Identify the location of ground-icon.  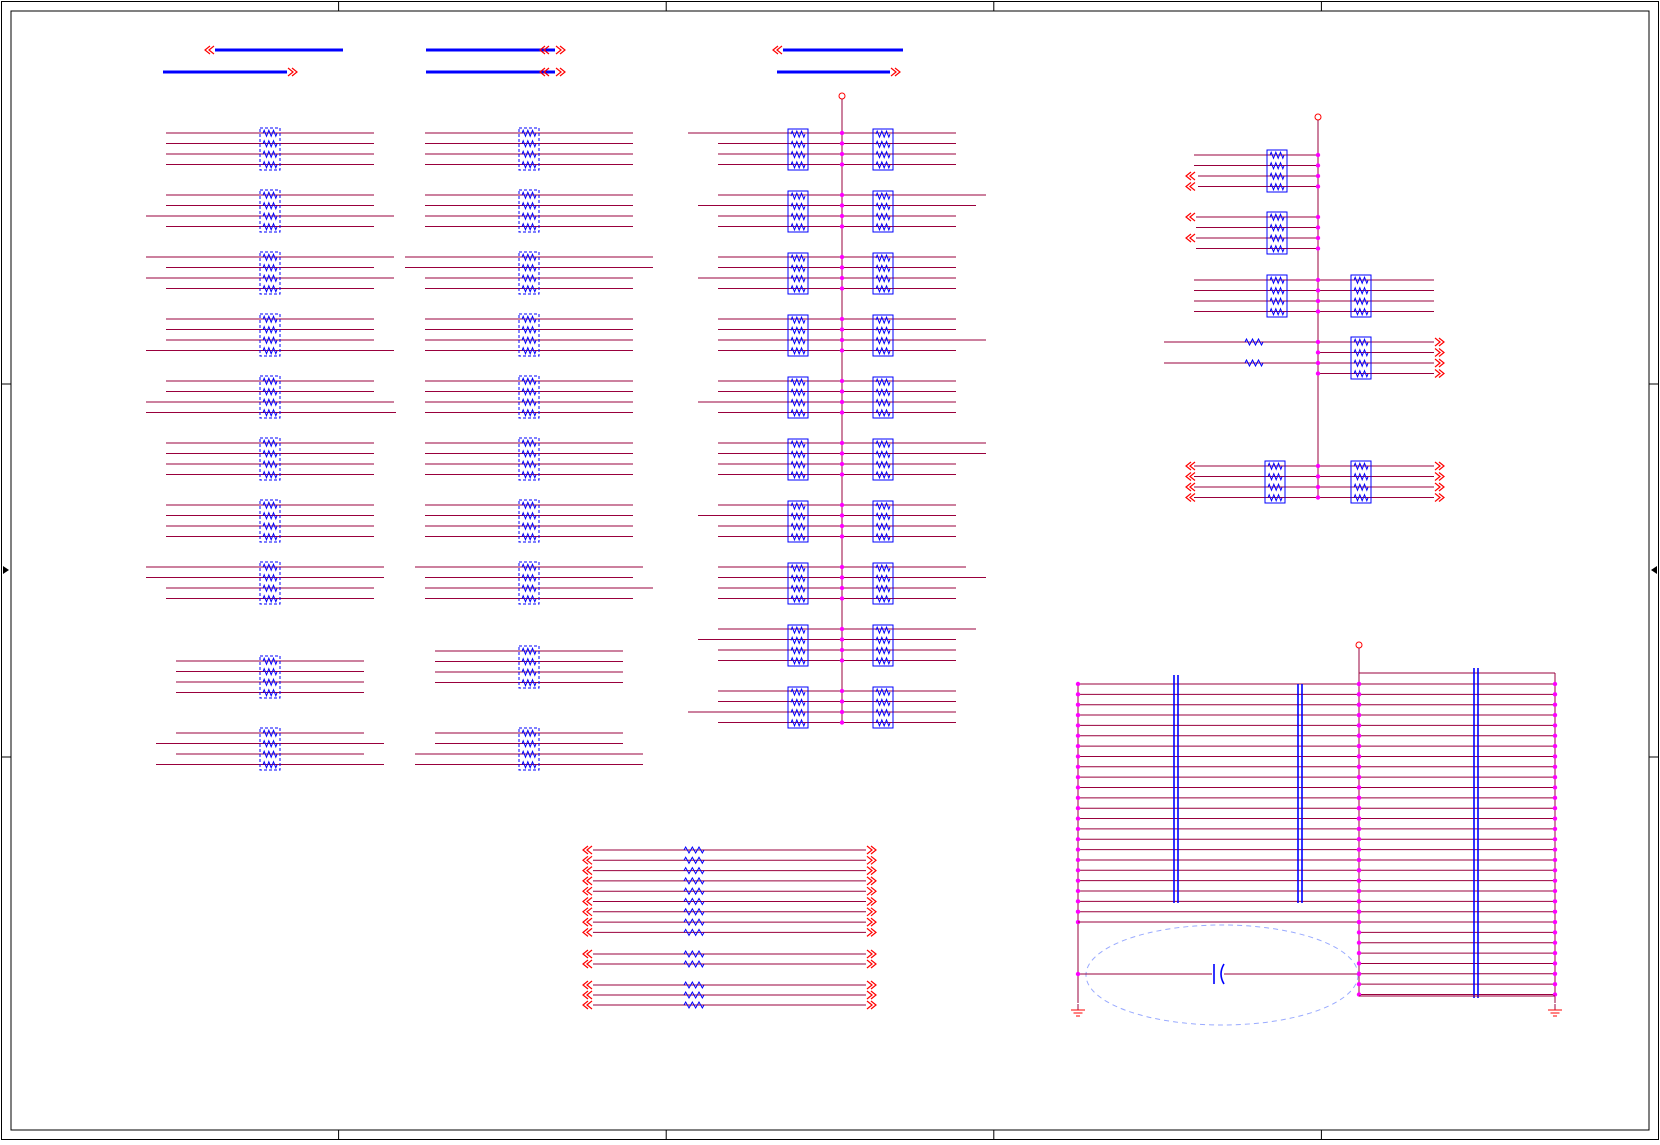
(1078, 1010).